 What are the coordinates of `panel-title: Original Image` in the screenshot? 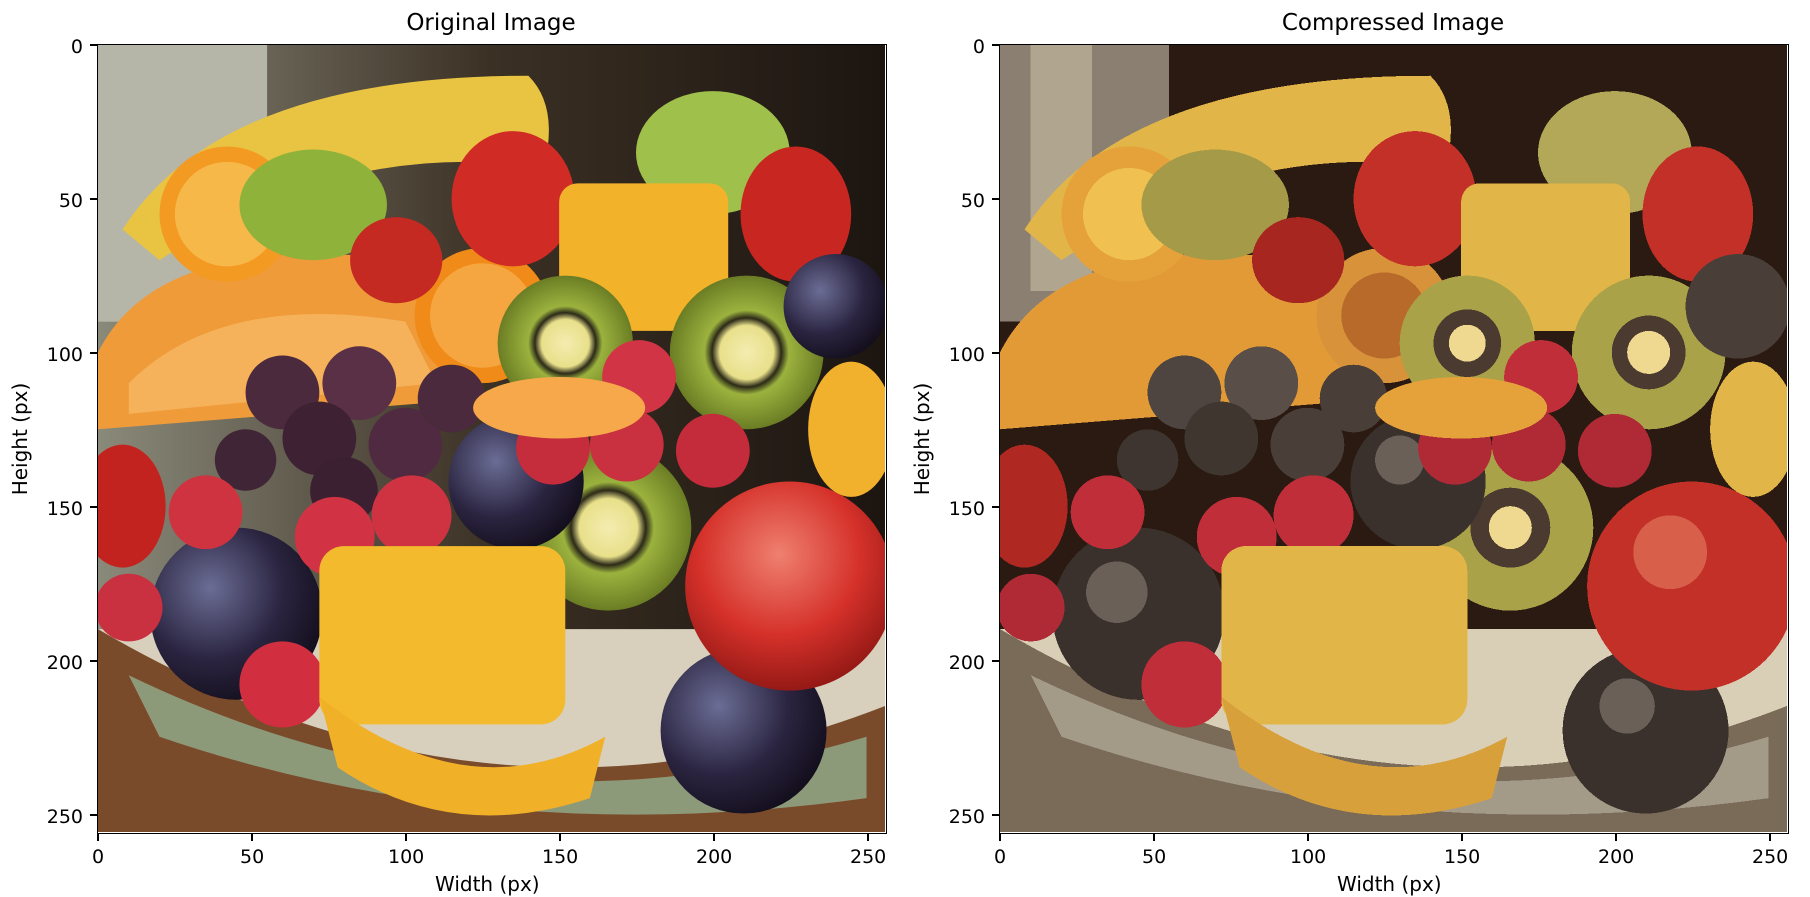 It's located at (491, 23).